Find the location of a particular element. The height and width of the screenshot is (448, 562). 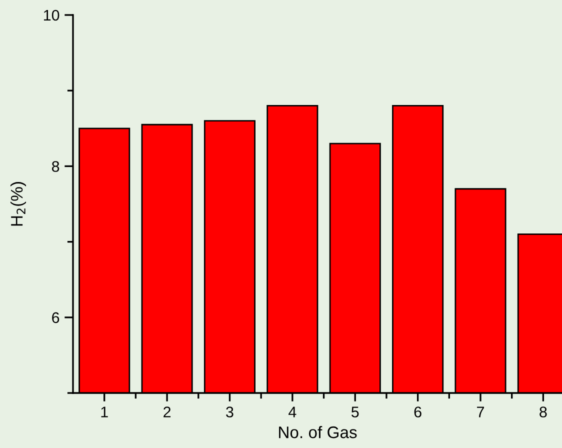

x-tick-label: 8 is located at coordinates (543, 412).